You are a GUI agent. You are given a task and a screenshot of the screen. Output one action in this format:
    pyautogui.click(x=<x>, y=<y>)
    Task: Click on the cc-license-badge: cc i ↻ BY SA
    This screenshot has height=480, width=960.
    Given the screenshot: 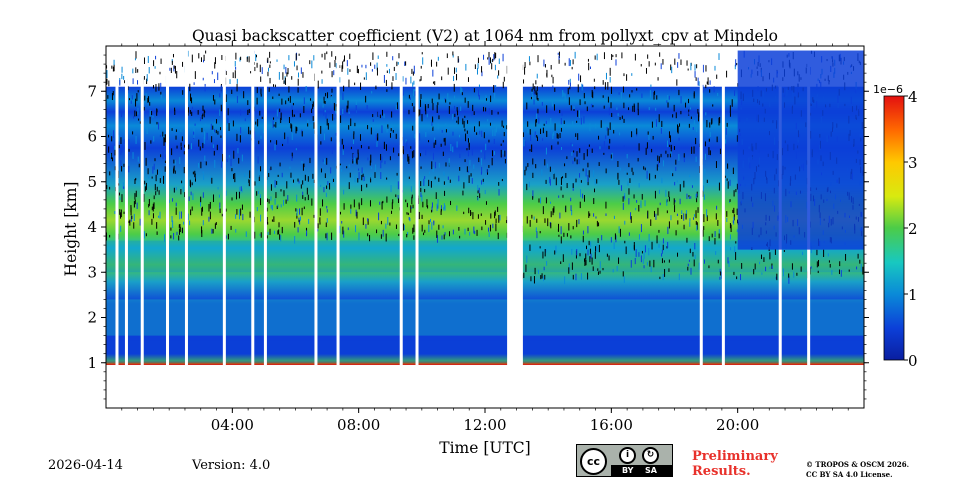 What is the action you would take?
    pyautogui.click(x=624, y=460)
    